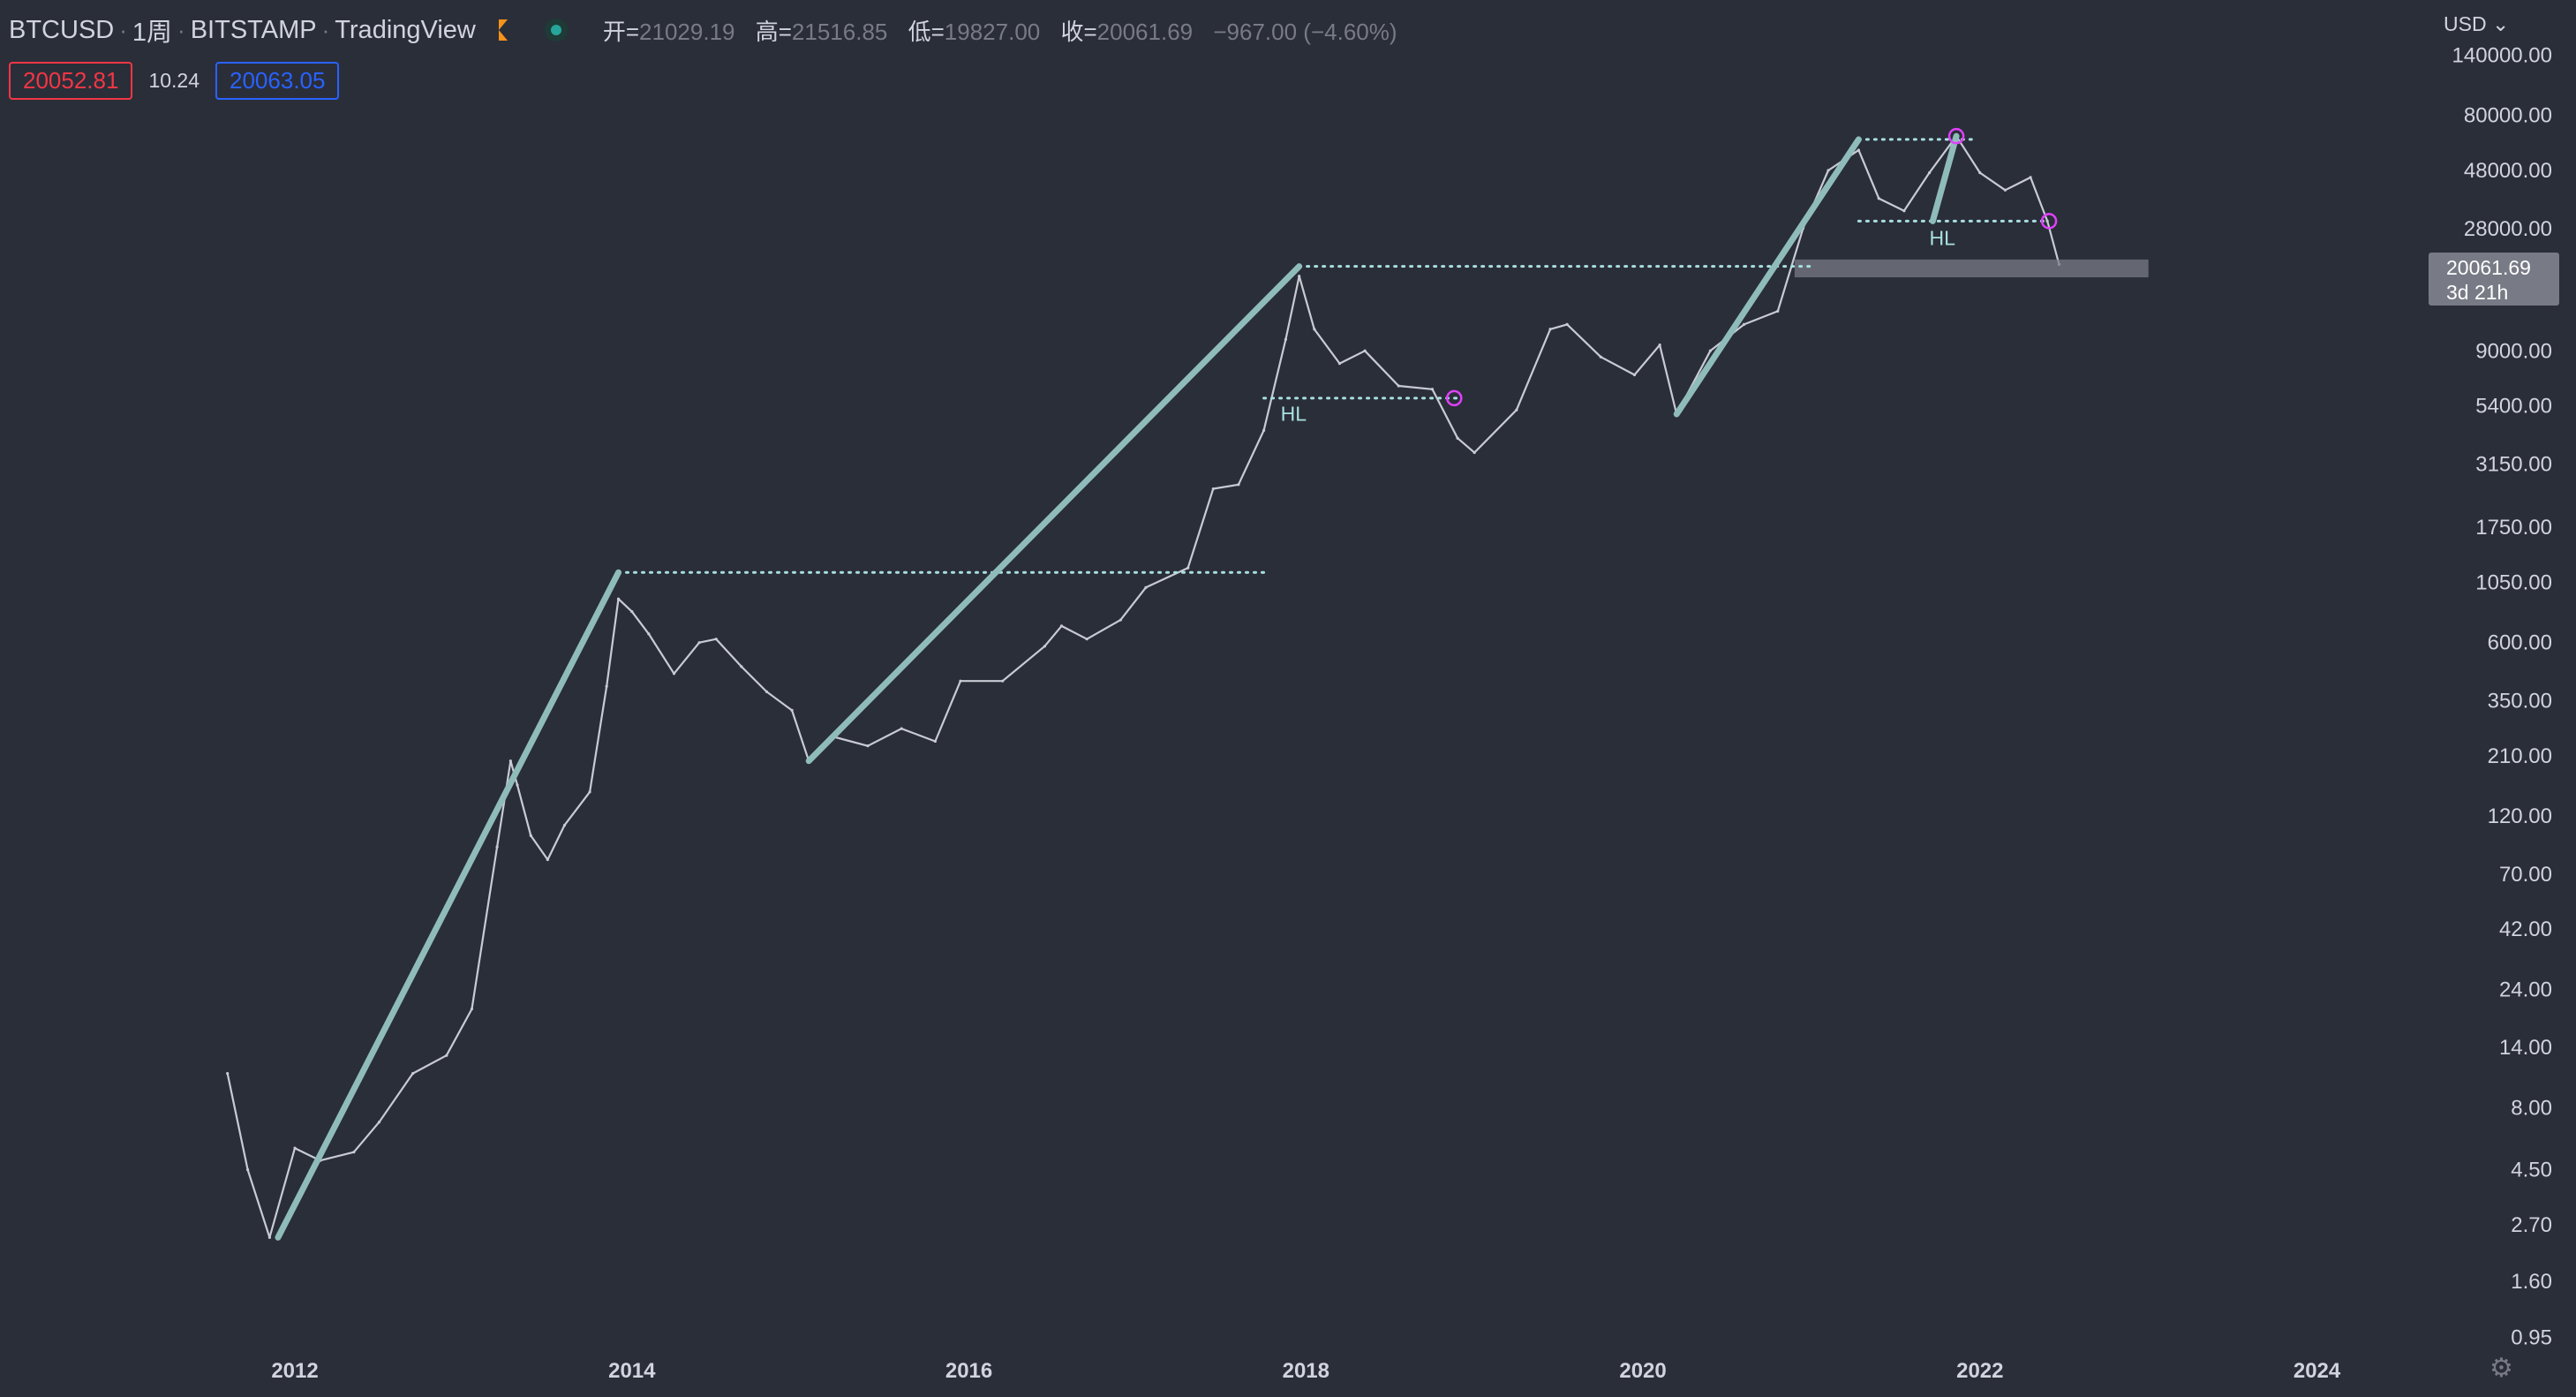 The height and width of the screenshot is (1397, 2576). Describe the element at coordinates (1306, 1371) in the screenshot. I see `x-tick-label: 2018` at that location.